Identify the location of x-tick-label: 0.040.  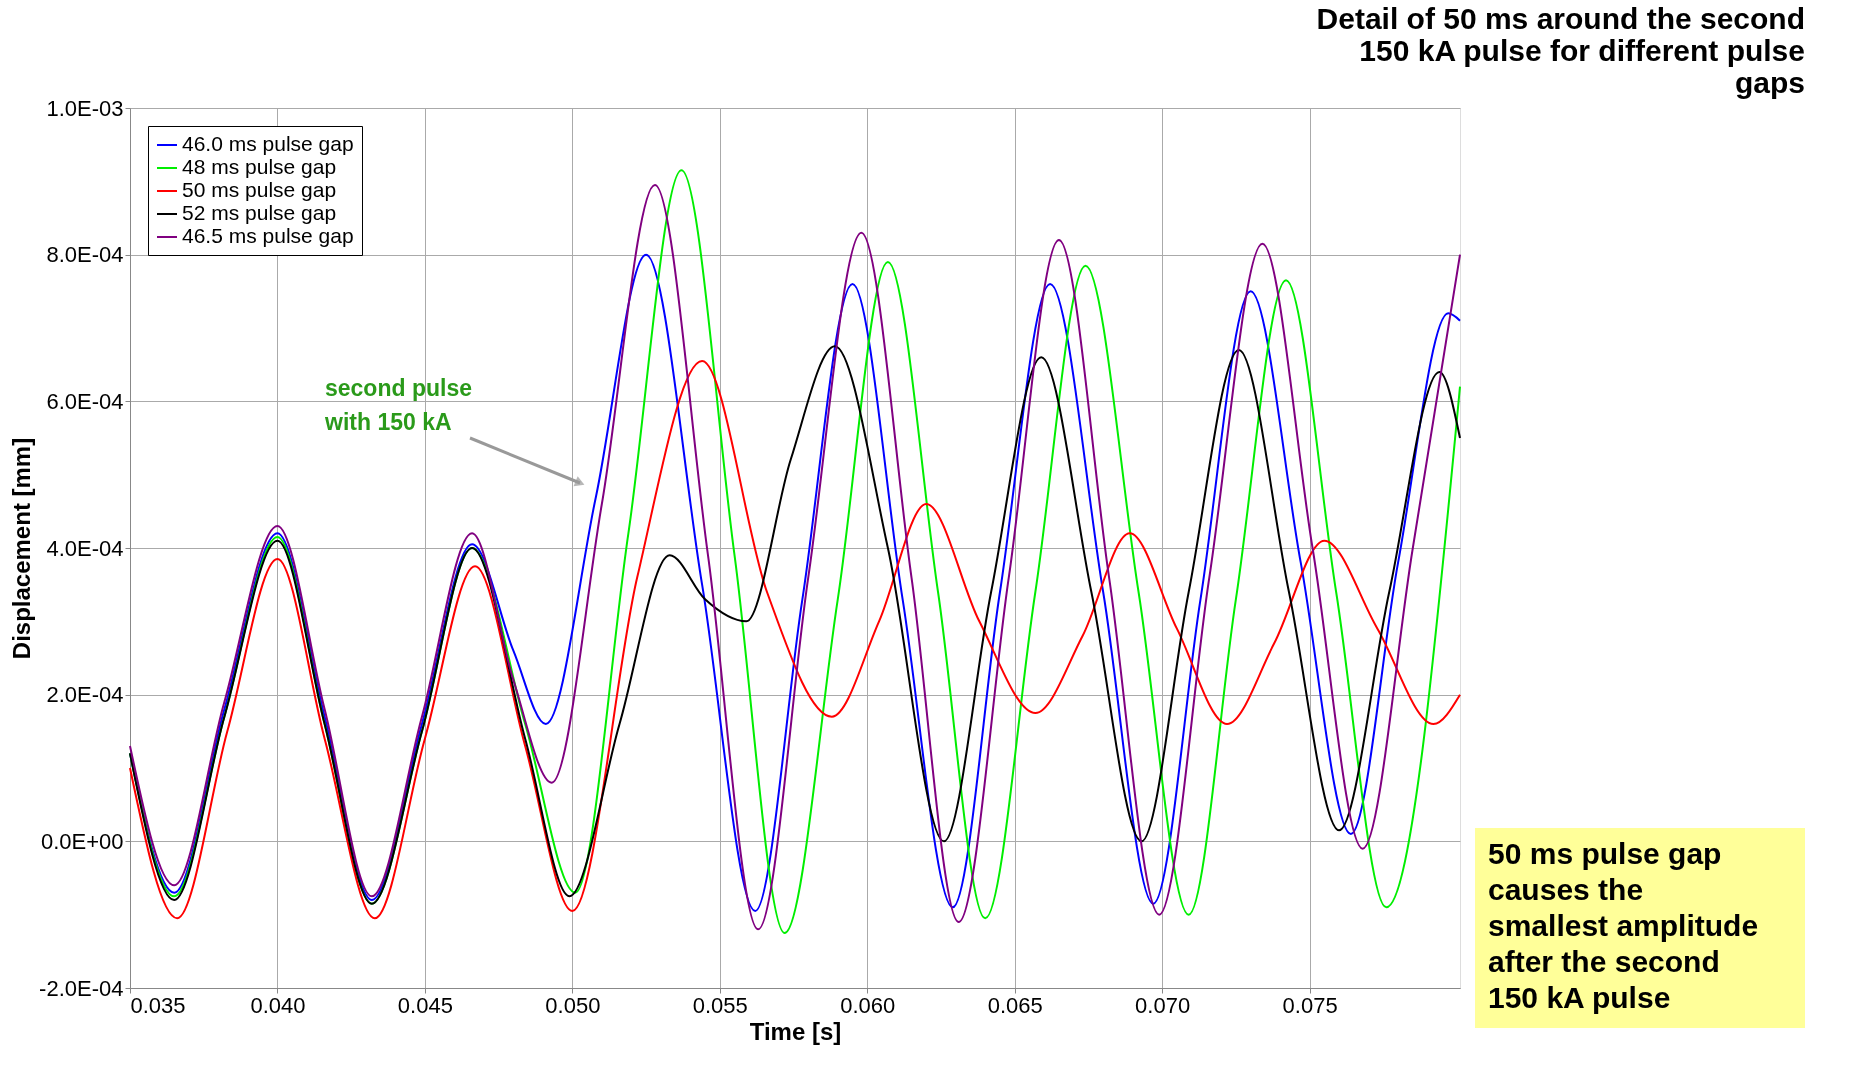
(278, 1005).